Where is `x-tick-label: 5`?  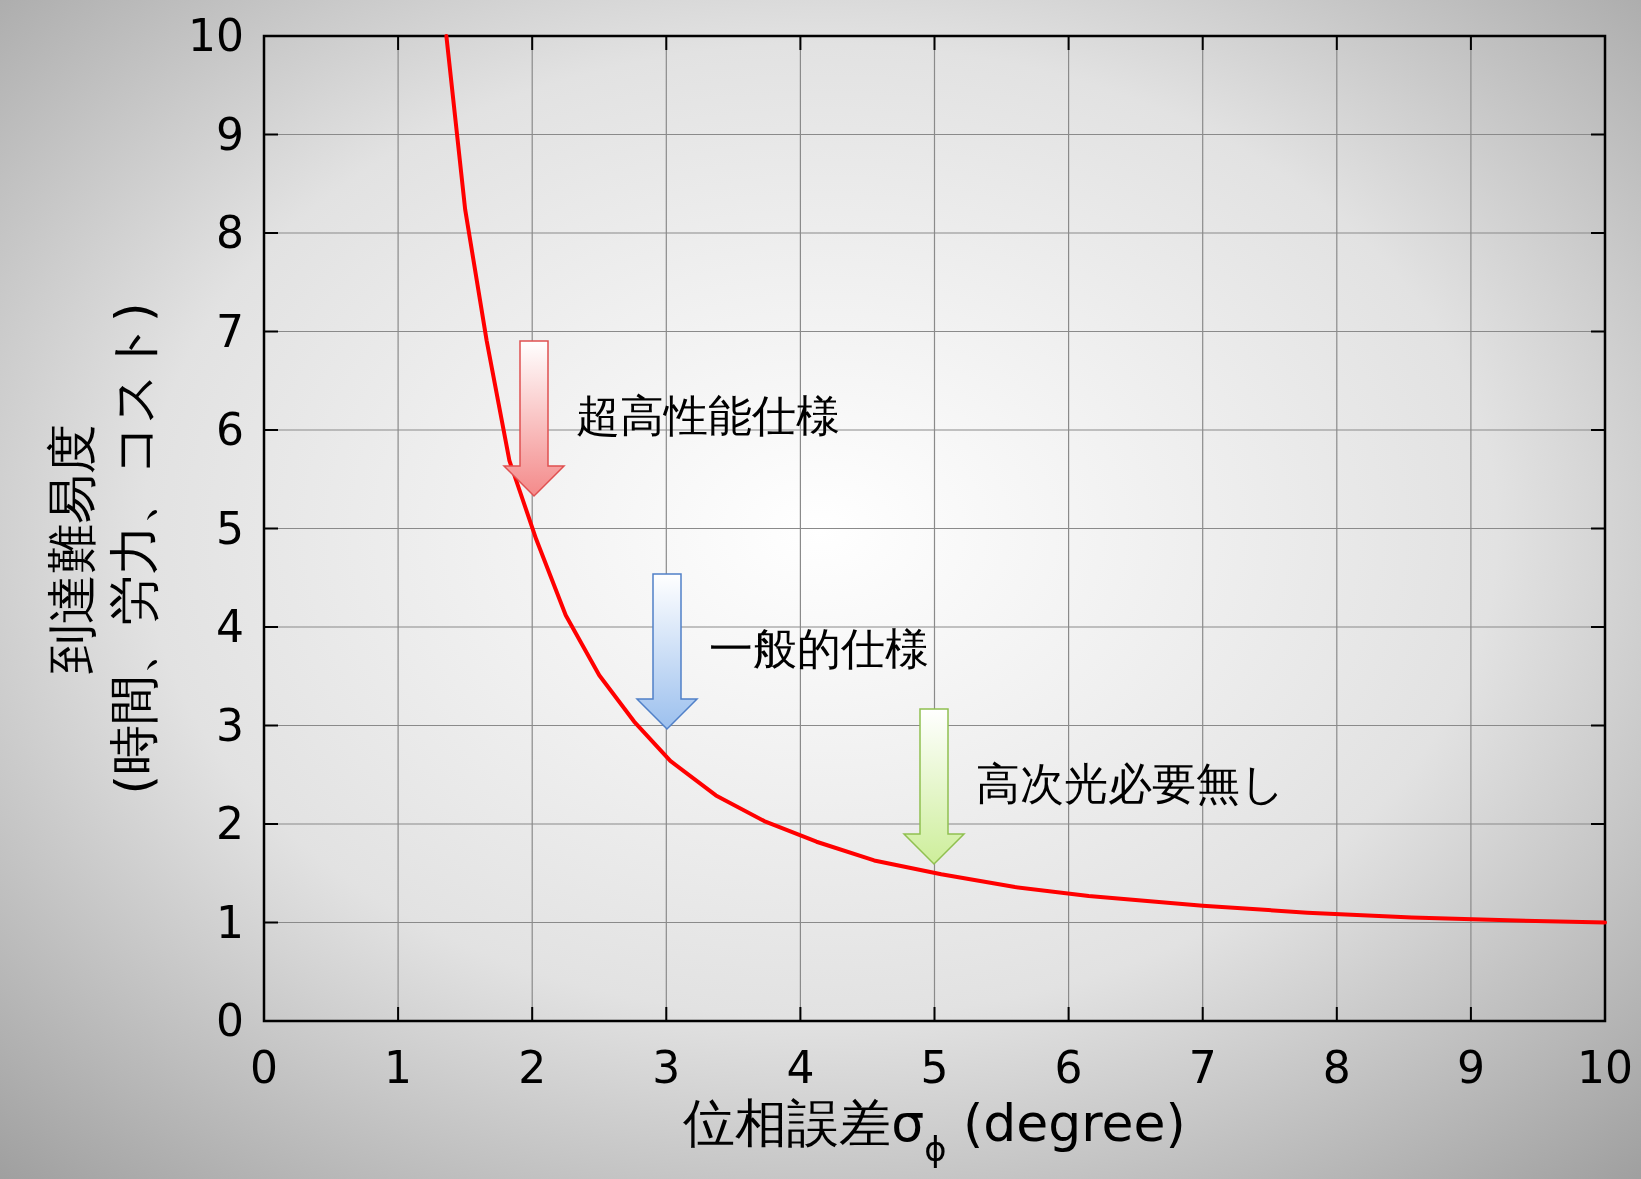 x-tick-label: 5 is located at coordinates (934, 1067).